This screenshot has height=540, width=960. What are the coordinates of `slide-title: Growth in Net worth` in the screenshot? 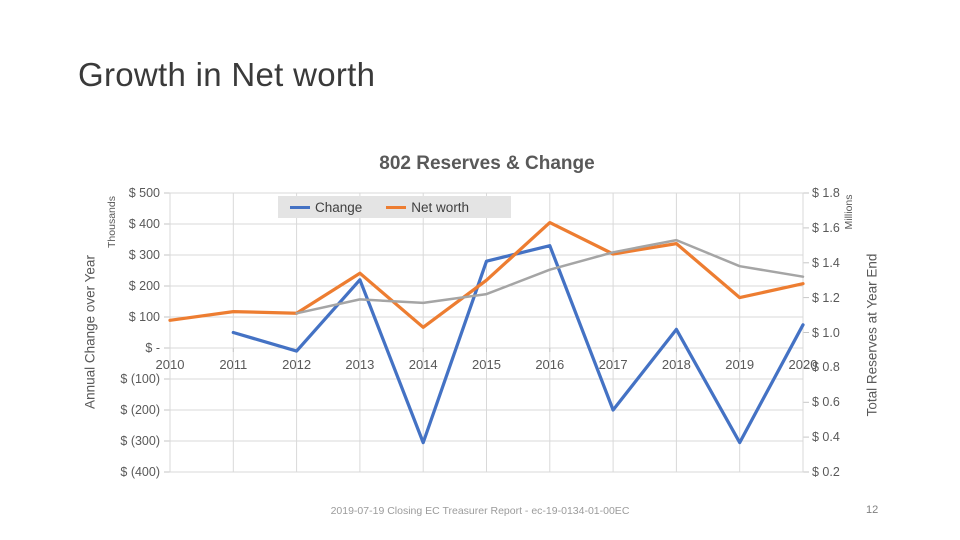 It's located at (227, 74).